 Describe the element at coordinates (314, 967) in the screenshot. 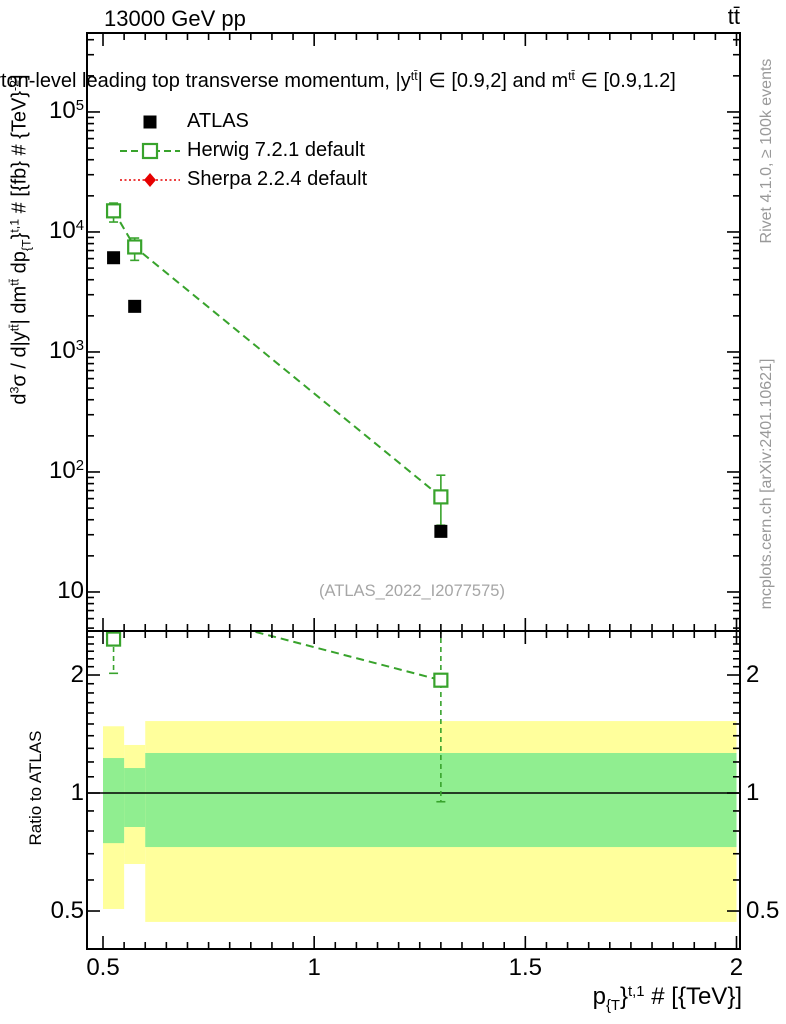

I see `x-tick-label: 1` at that location.